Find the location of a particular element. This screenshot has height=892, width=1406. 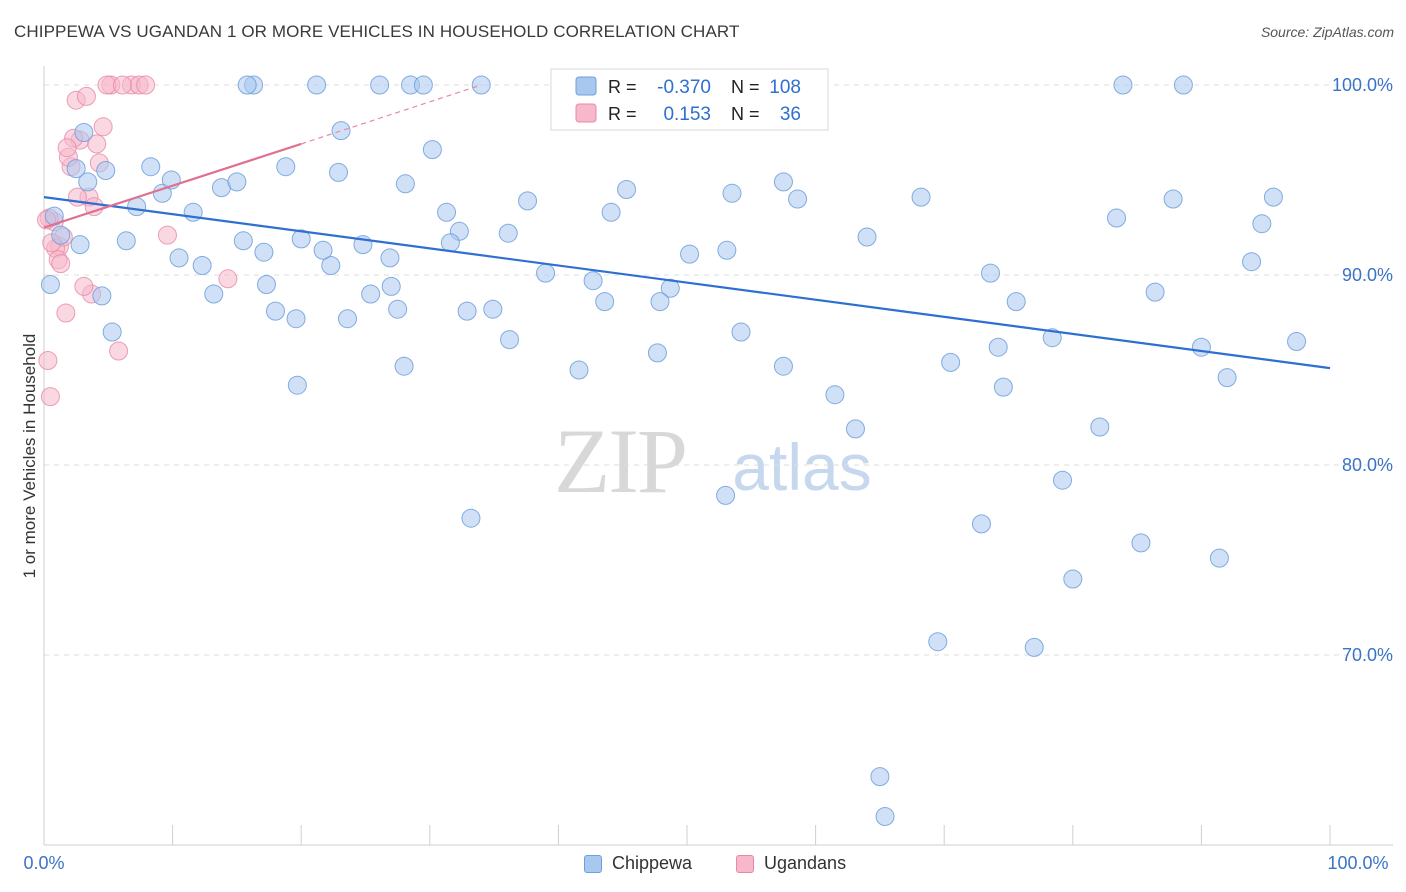

legend-n-value-chippewa: 108 is located at coordinates (785, 87).